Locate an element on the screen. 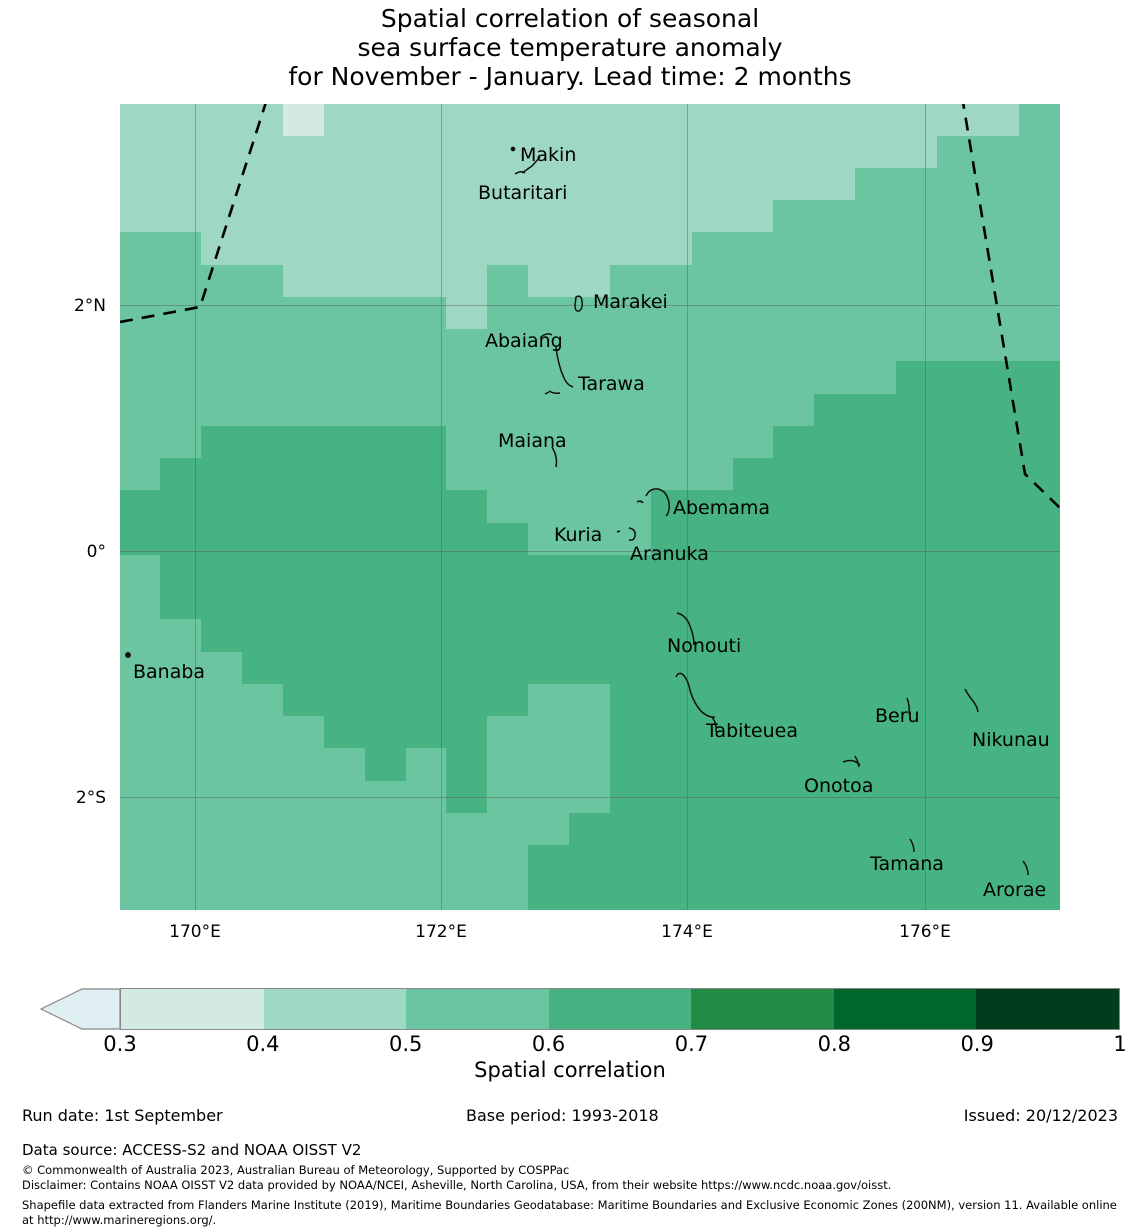 Image resolution: width=1140 pixels, height=1230 pixels. island-label-aranuka: Aranuka is located at coordinates (669, 554).